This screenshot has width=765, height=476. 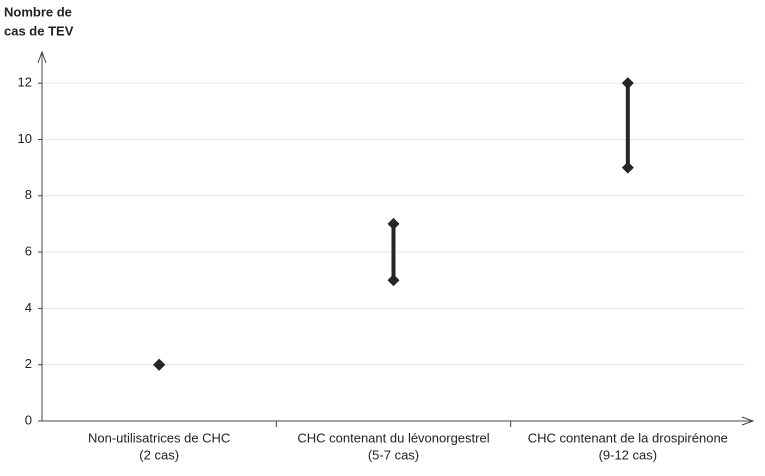 What do you see at coordinates (628, 437) in the screenshot?
I see `x-tick-label: CHC contenant de la drospirénone` at bounding box center [628, 437].